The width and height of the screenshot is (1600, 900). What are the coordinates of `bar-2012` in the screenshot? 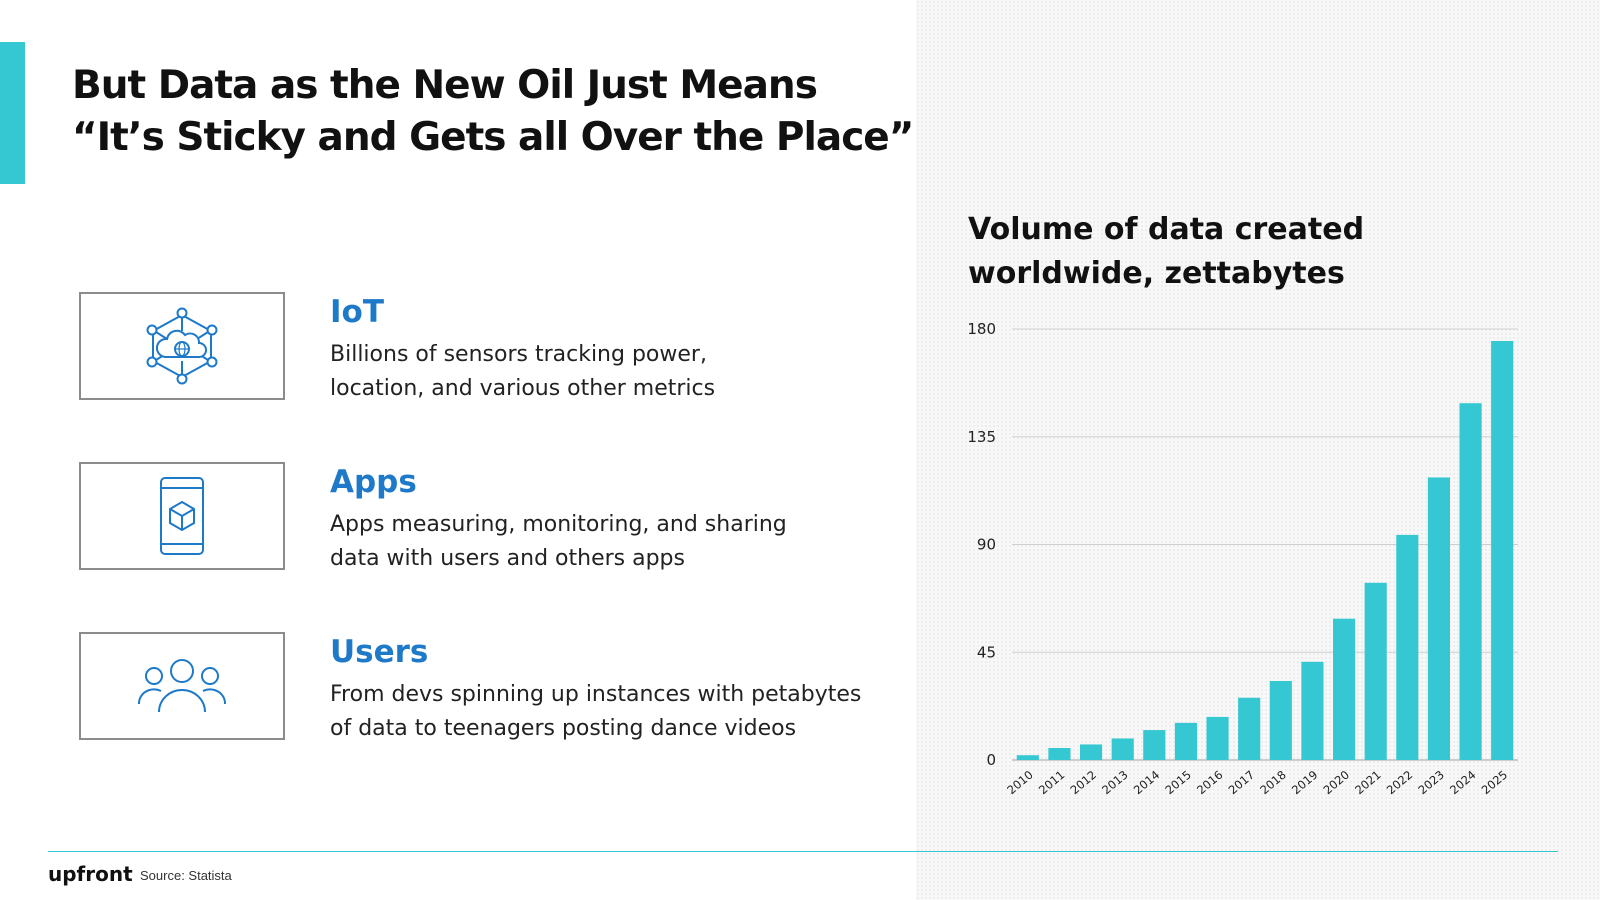 It's located at (1091, 752).